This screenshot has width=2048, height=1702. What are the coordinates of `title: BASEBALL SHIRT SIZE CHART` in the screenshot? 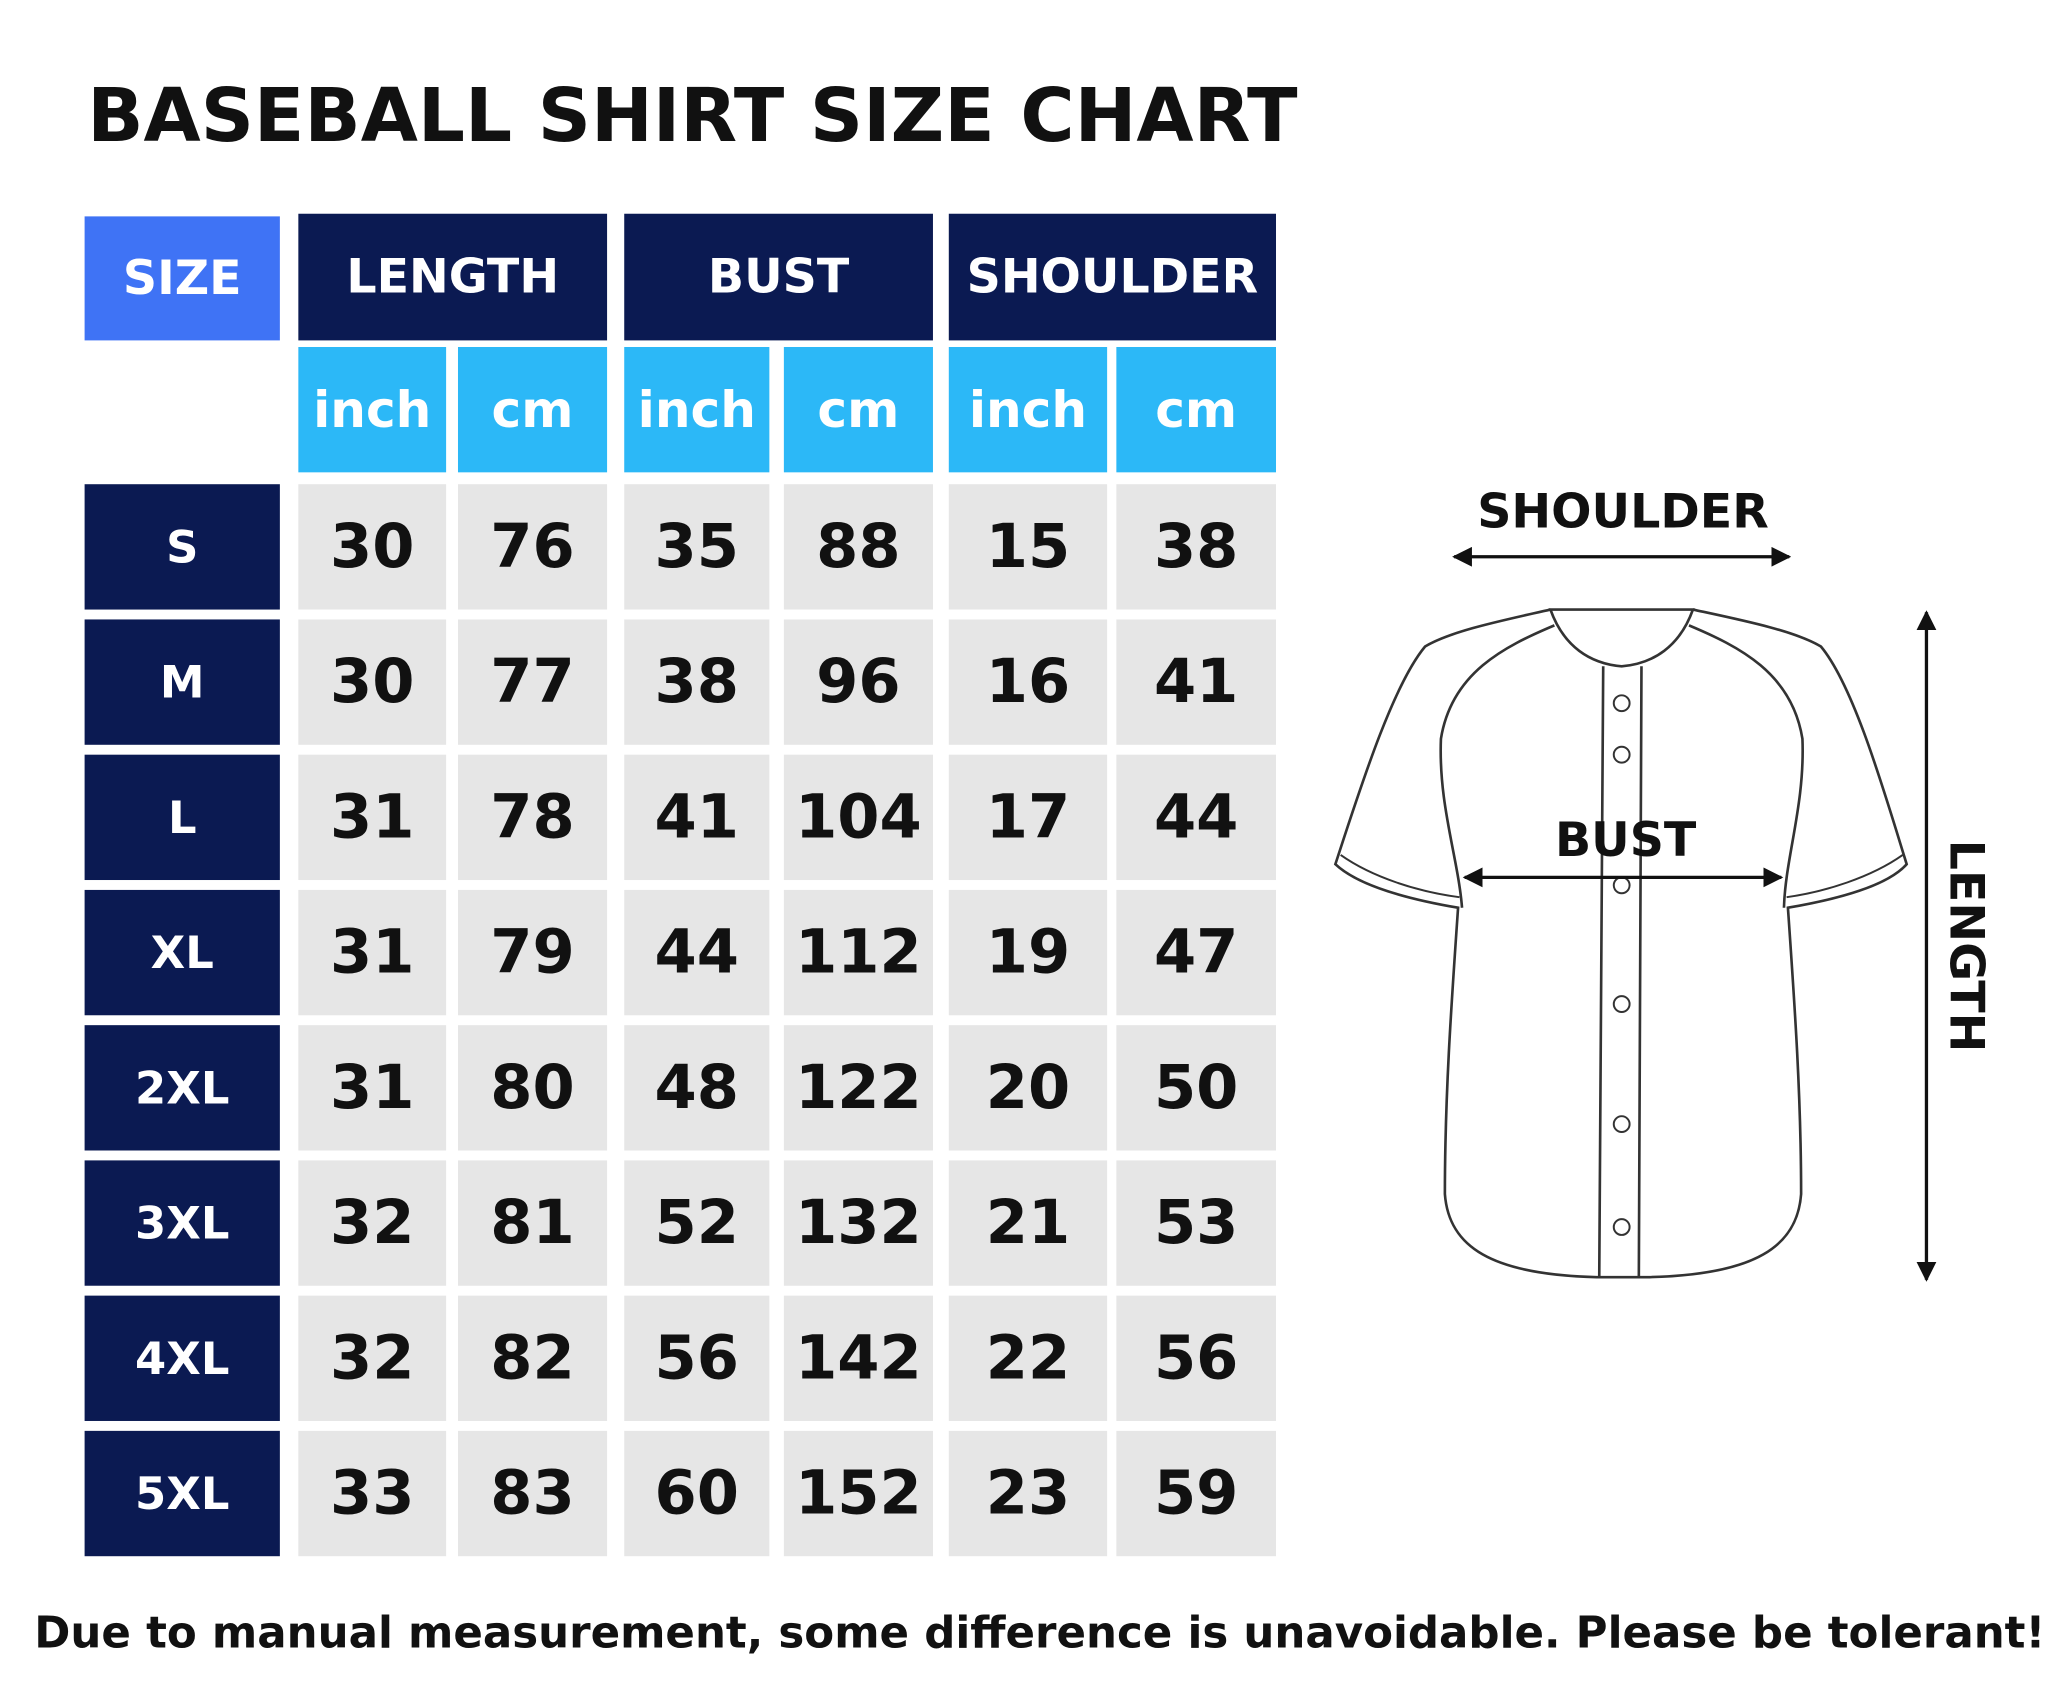 It's located at (692, 116).